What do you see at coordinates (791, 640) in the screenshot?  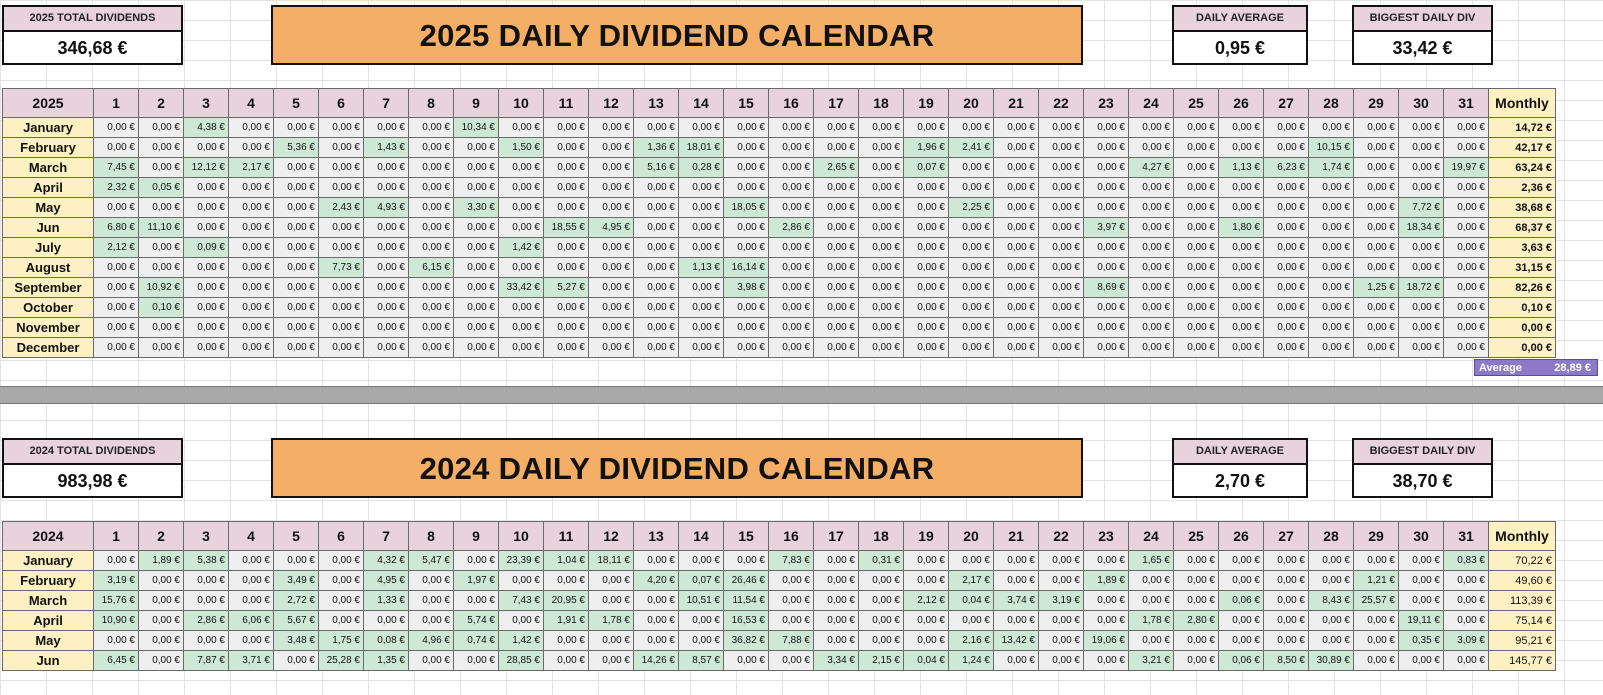 I see `day-cell: 7,88 €` at bounding box center [791, 640].